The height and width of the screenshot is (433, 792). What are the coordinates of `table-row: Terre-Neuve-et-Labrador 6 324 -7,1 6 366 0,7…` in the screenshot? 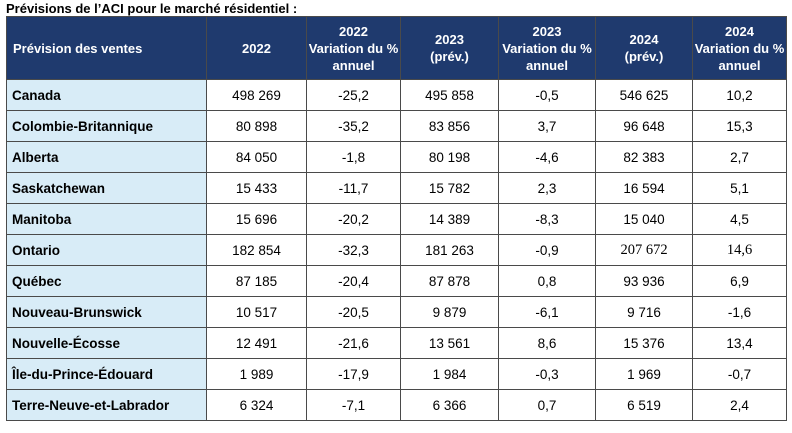 It's located at (396, 405).